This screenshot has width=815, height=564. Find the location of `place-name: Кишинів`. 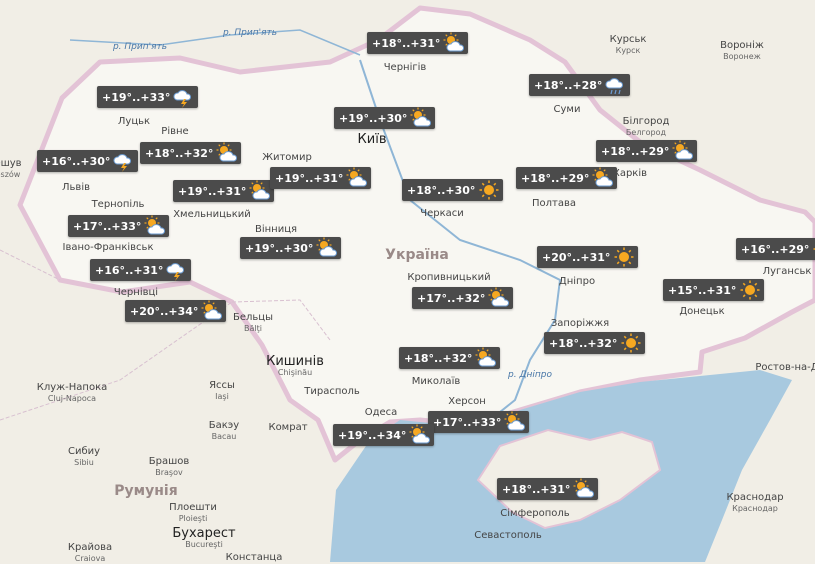

place-name: Кишинів is located at coordinates (295, 361).